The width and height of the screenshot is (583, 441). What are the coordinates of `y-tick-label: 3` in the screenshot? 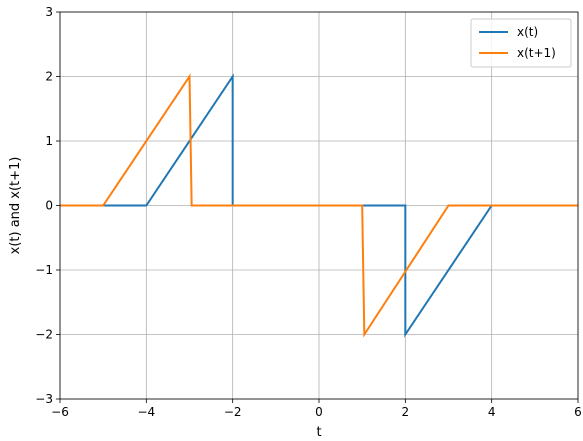 It's located at (49, 12).